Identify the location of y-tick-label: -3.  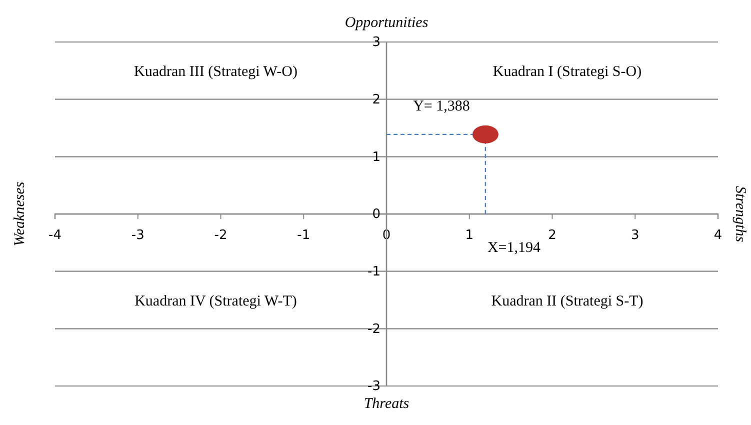
(374, 386).